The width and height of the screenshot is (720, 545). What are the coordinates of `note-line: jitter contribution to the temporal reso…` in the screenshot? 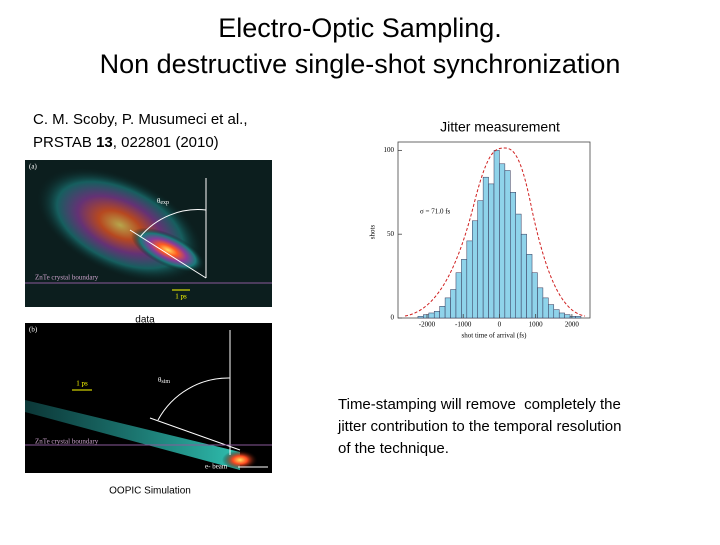 It's located at (479, 426).